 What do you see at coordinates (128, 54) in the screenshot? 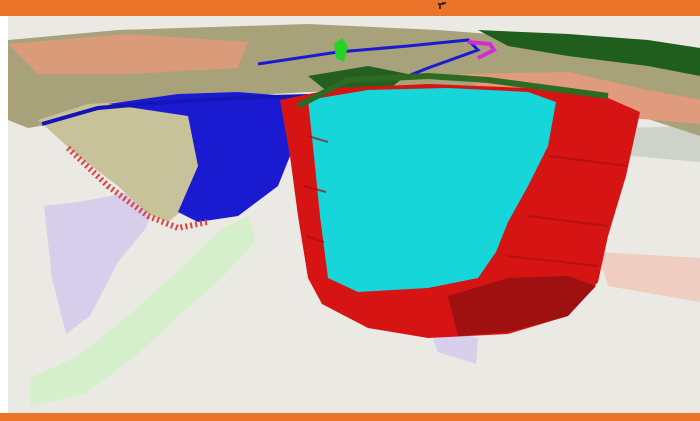
I see `terrain-salmon-patch` at bounding box center [128, 54].